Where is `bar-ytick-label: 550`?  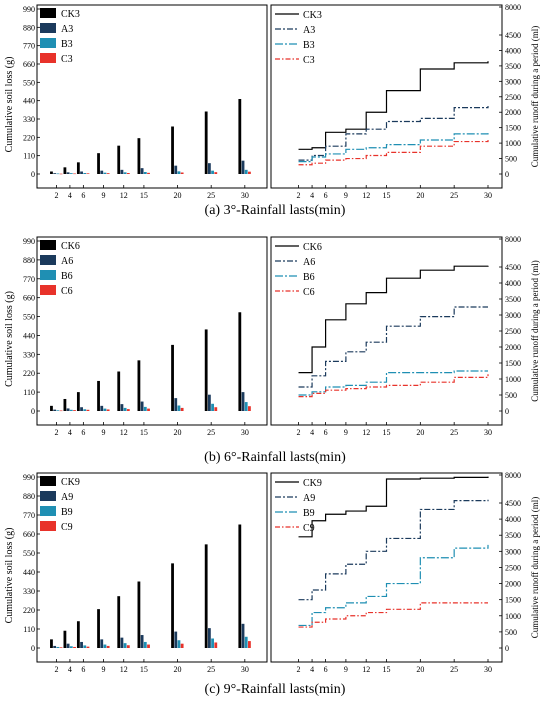
bar-ytick-label: 550 is located at coordinates (29, 317).